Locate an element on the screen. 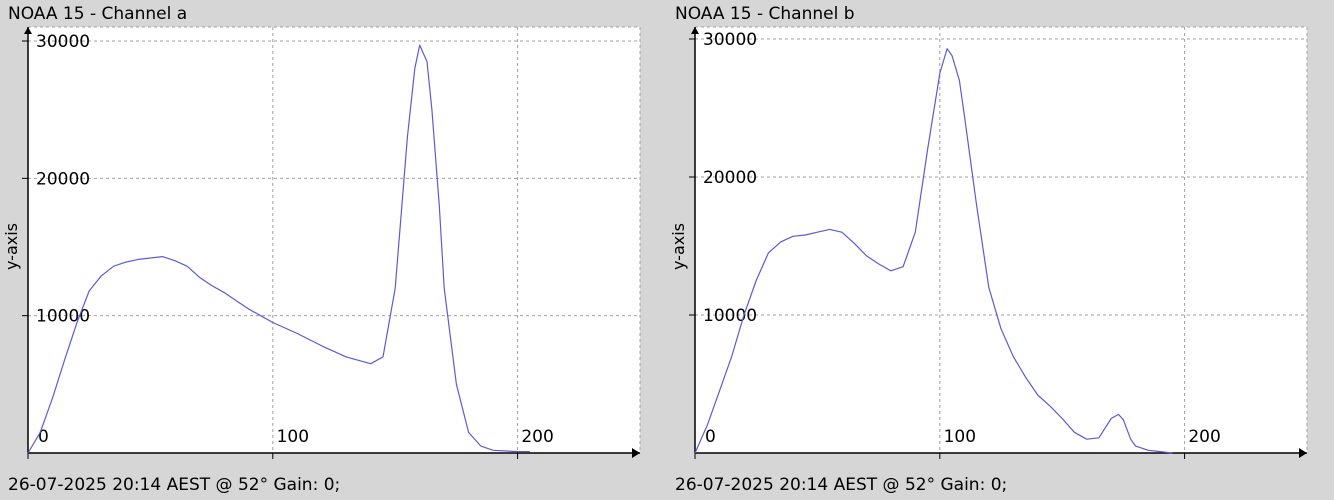  chart-title: NOAA 15 - Channel a is located at coordinates (98, 14).